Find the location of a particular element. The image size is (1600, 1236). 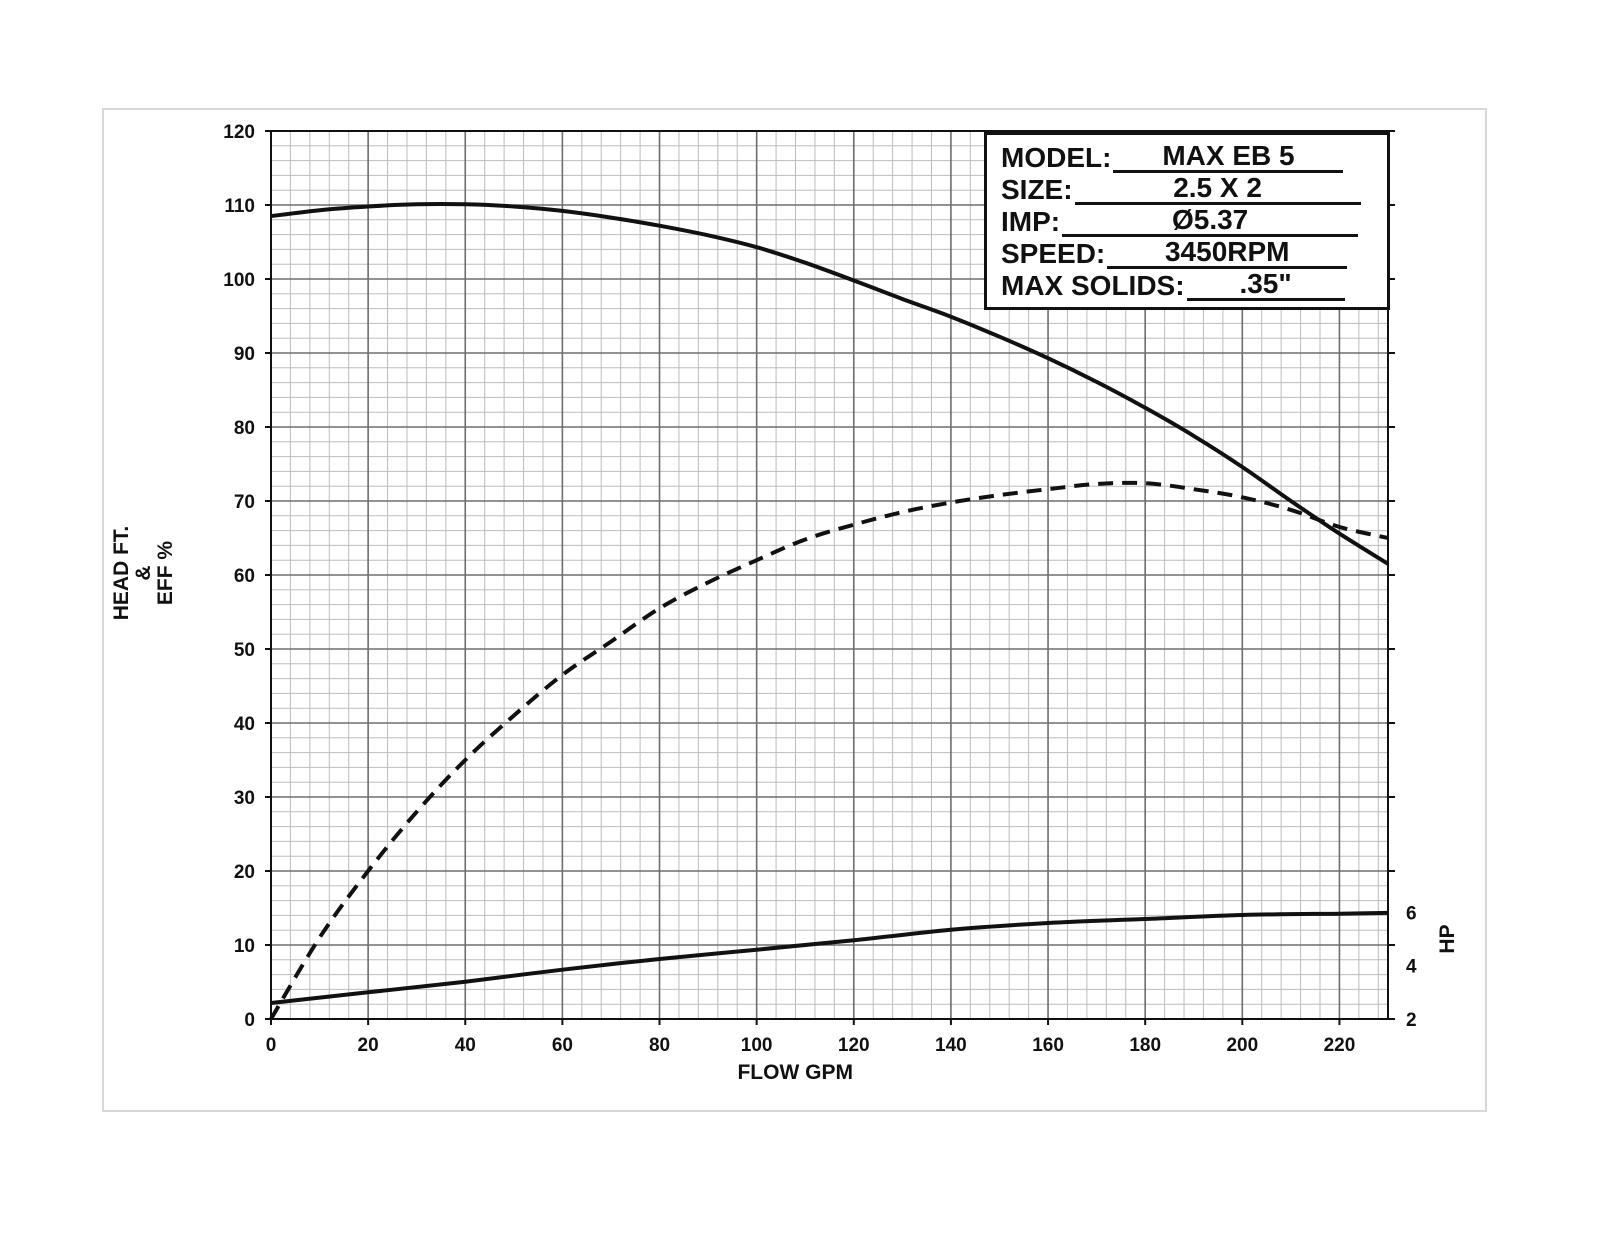

y-tick-label: 30 is located at coordinates (244, 798).